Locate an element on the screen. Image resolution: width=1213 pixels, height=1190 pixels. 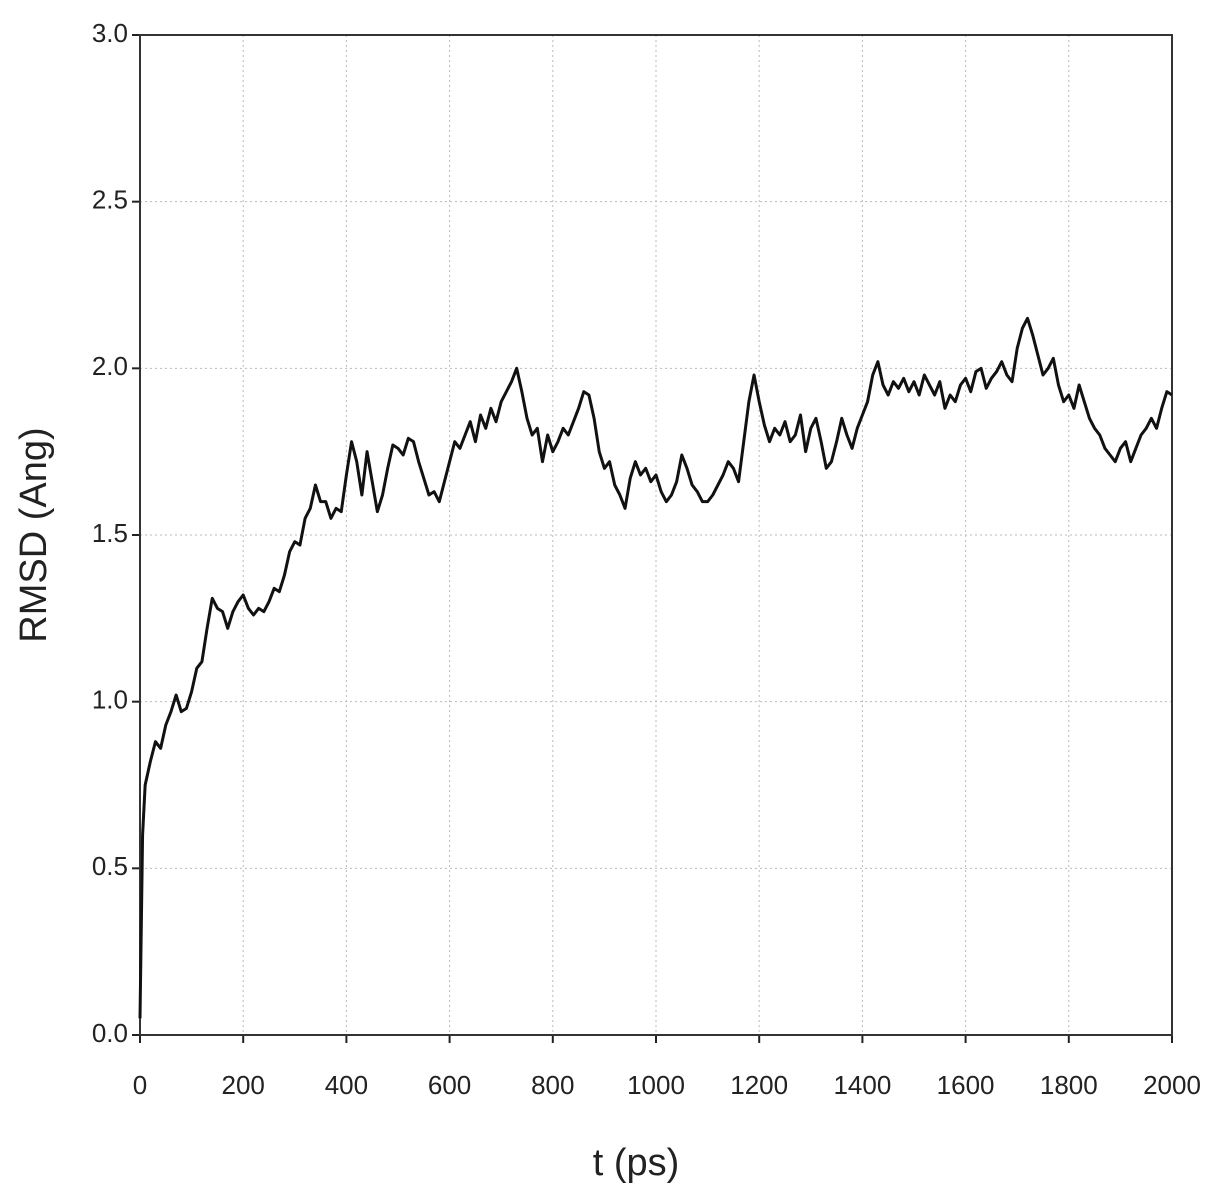
x-tick-label: 0 is located at coordinates (140, 1085).